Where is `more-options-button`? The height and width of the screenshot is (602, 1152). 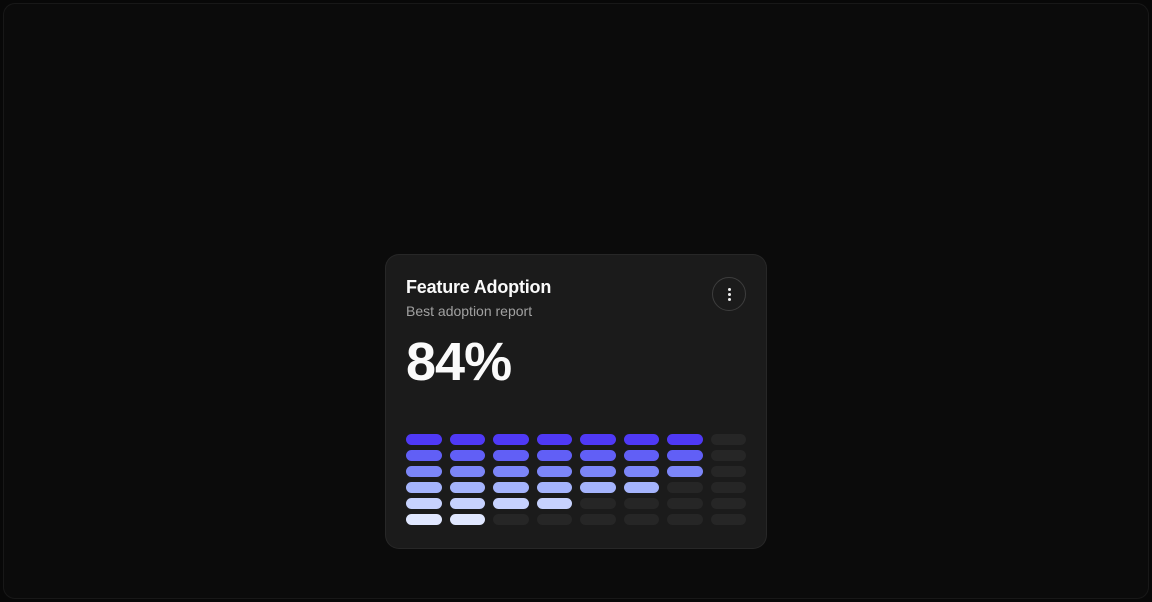
more-options-button is located at coordinates (729, 294).